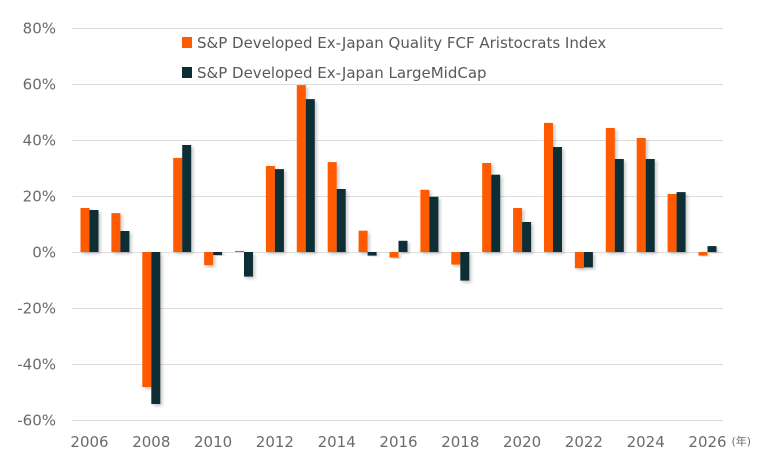 This screenshot has height=468, width=773. I want to click on x-tick-label: 2020, so click(522, 442).